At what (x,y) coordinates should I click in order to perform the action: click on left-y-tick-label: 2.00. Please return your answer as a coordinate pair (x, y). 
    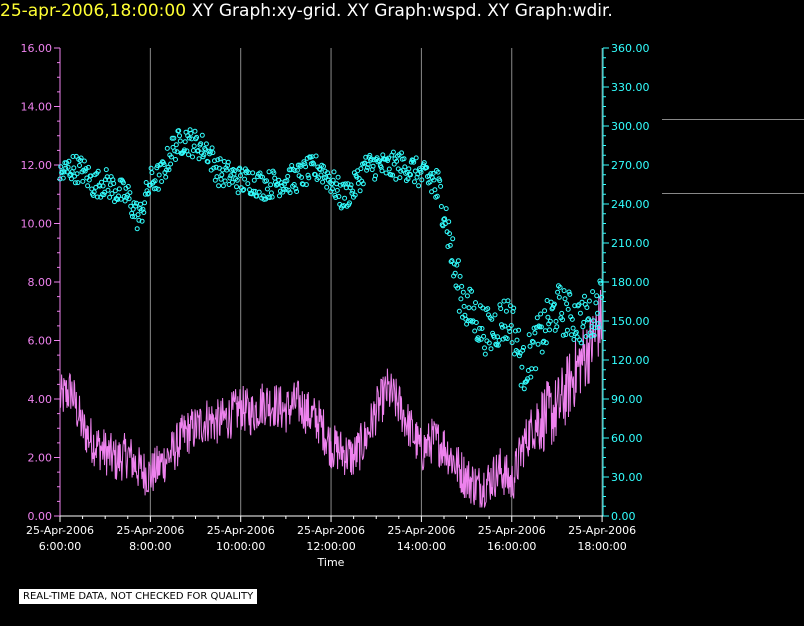
    Looking at the image, I should click on (40, 458).